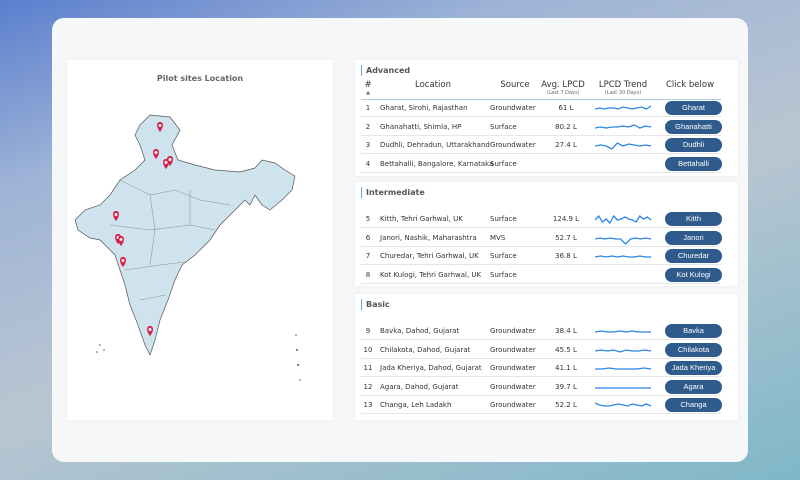 The height and width of the screenshot is (480, 800). What do you see at coordinates (368, 368) in the screenshot?
I see `row-number: 11` at bounding box center [368, 368].